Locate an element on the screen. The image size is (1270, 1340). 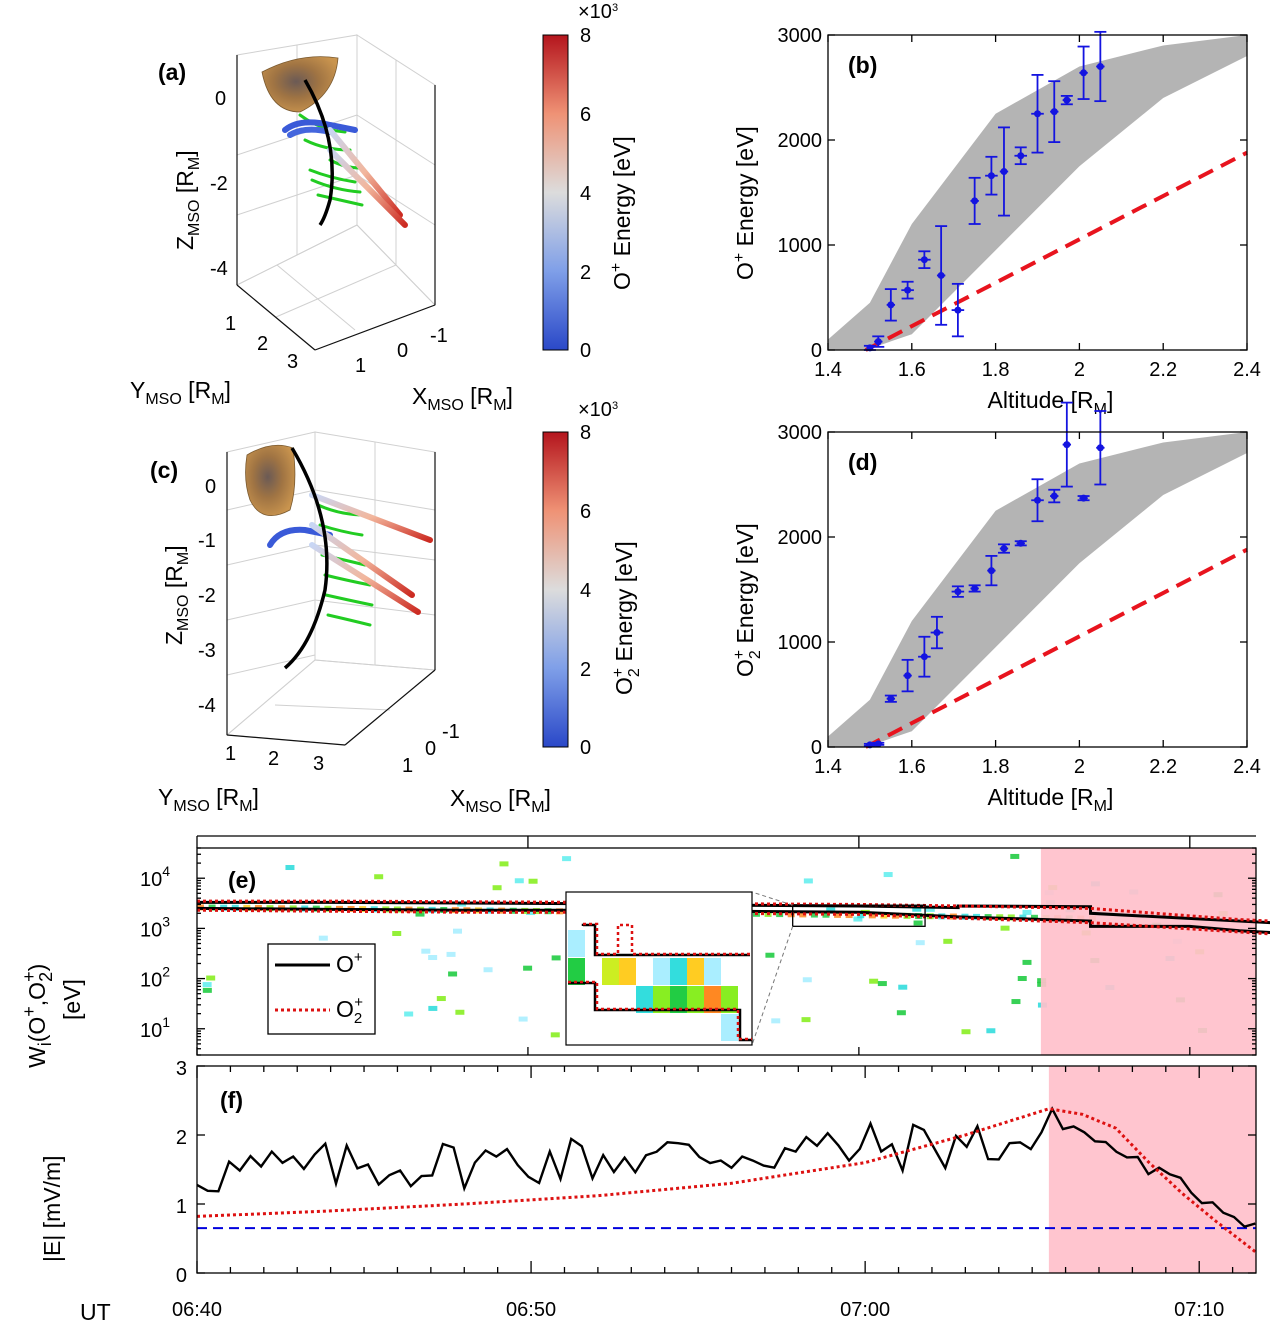
x-tick-label: 07:00 is located at coordinates (865, 1310).